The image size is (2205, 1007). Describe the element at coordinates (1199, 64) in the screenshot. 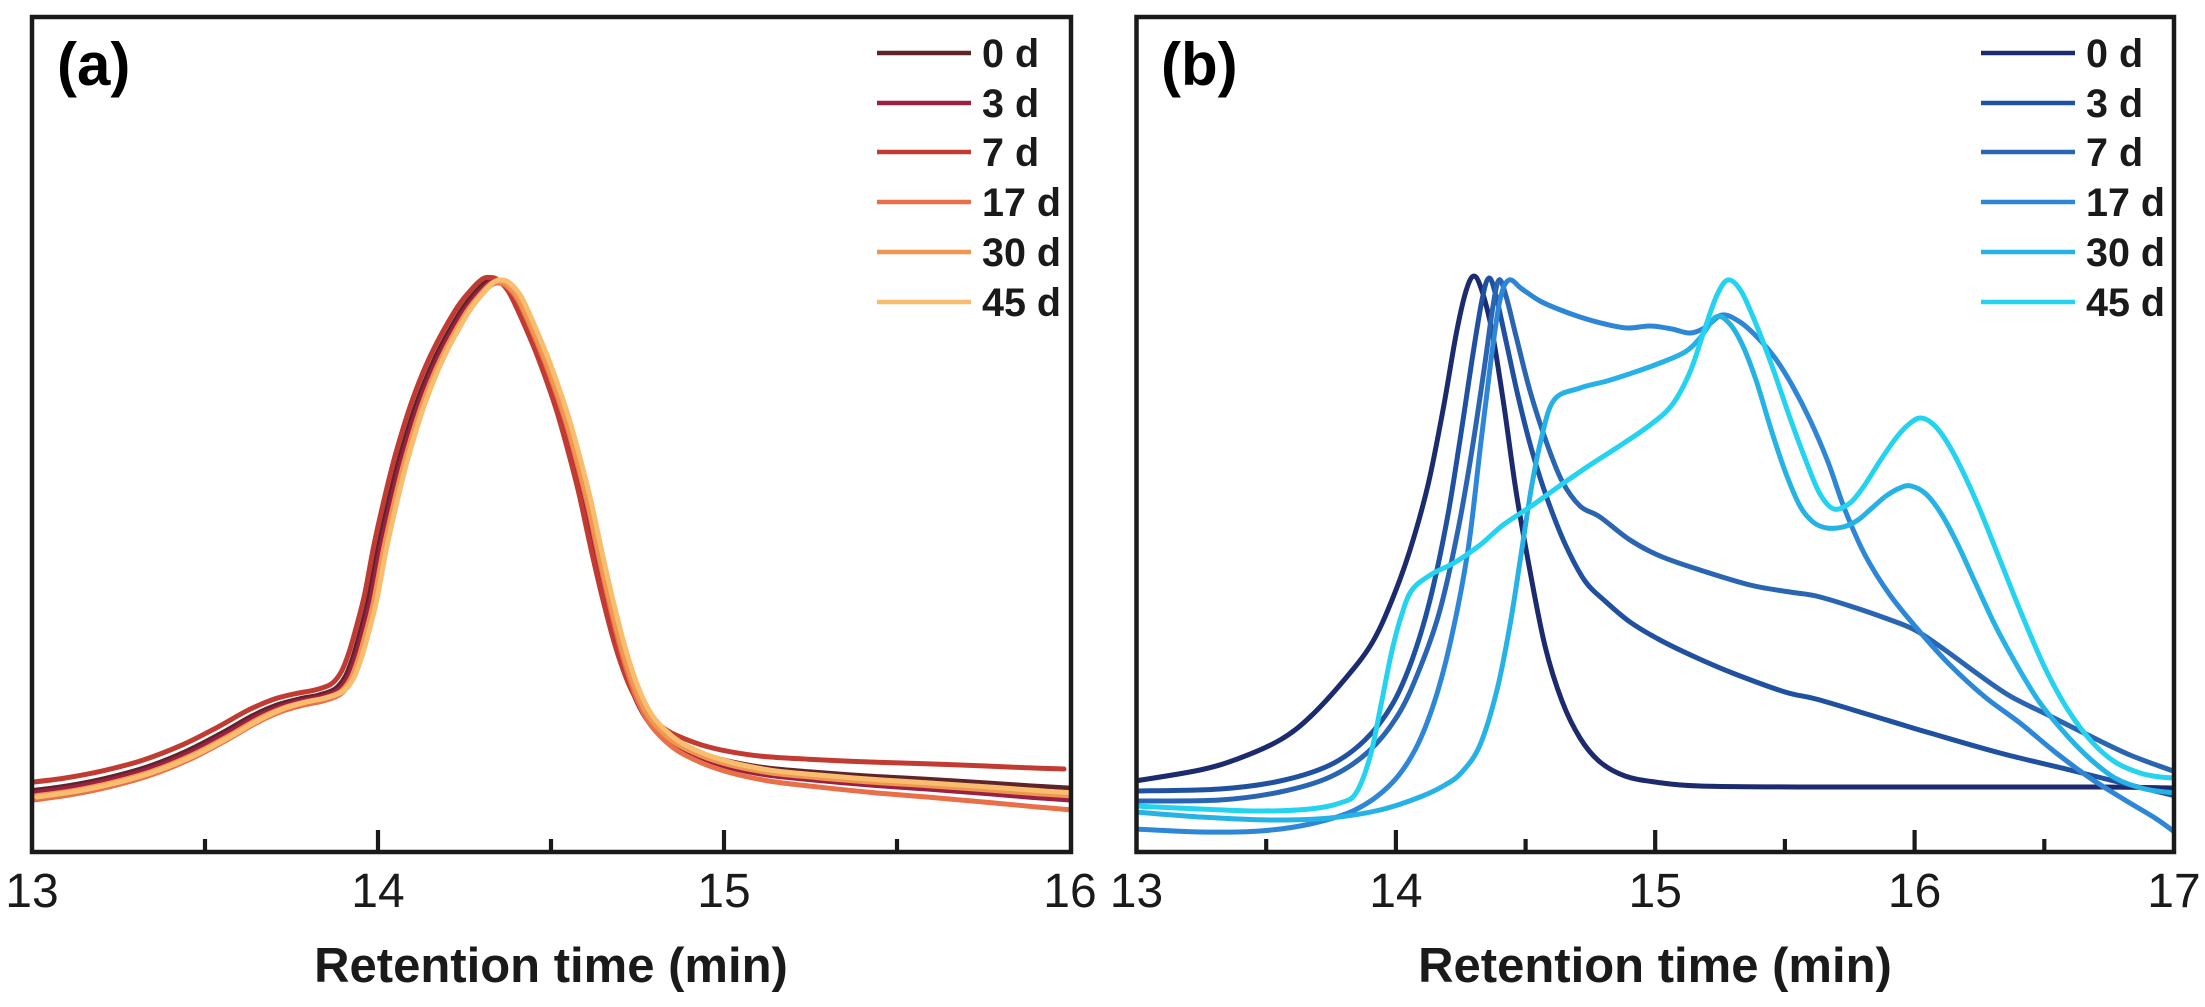

I see `svg-text: (b)` at that location.